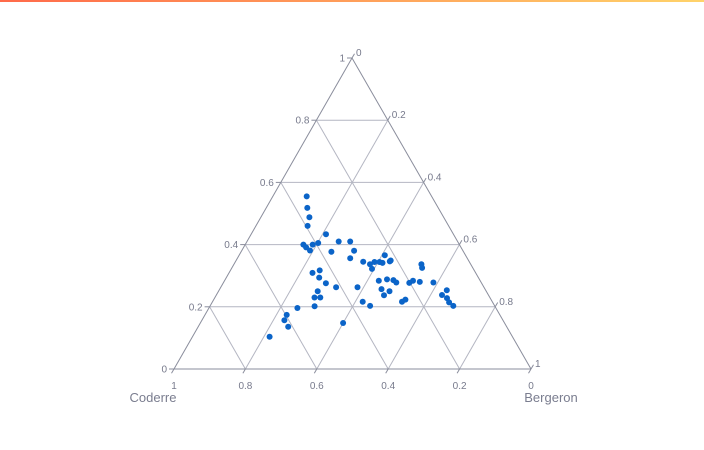  I want to click on tick-label-c: 0.2, so click(399, 115).